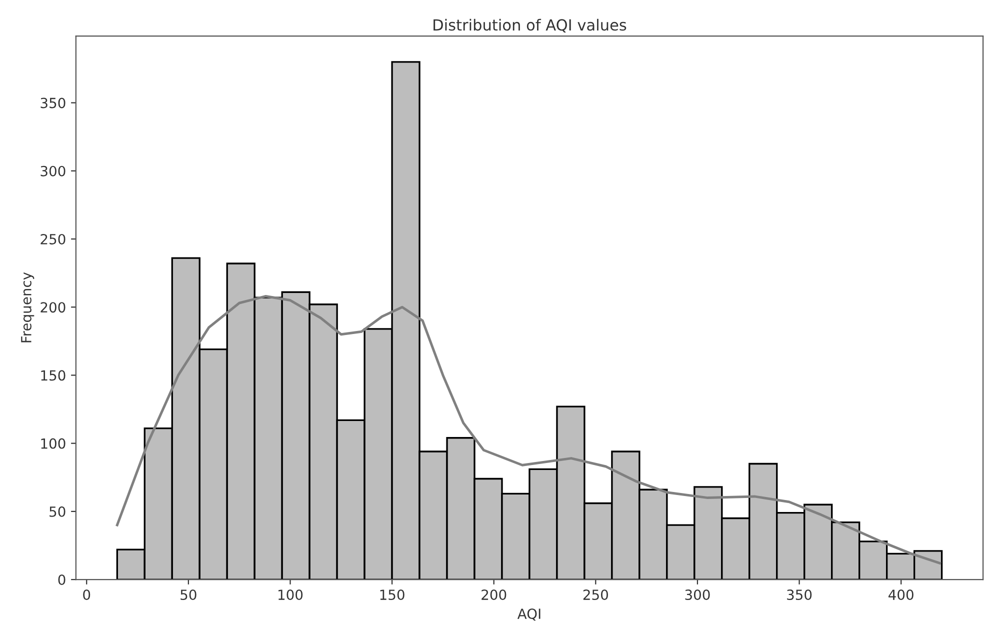  I want to click on x-tick-label: 300, so click(697, 595).